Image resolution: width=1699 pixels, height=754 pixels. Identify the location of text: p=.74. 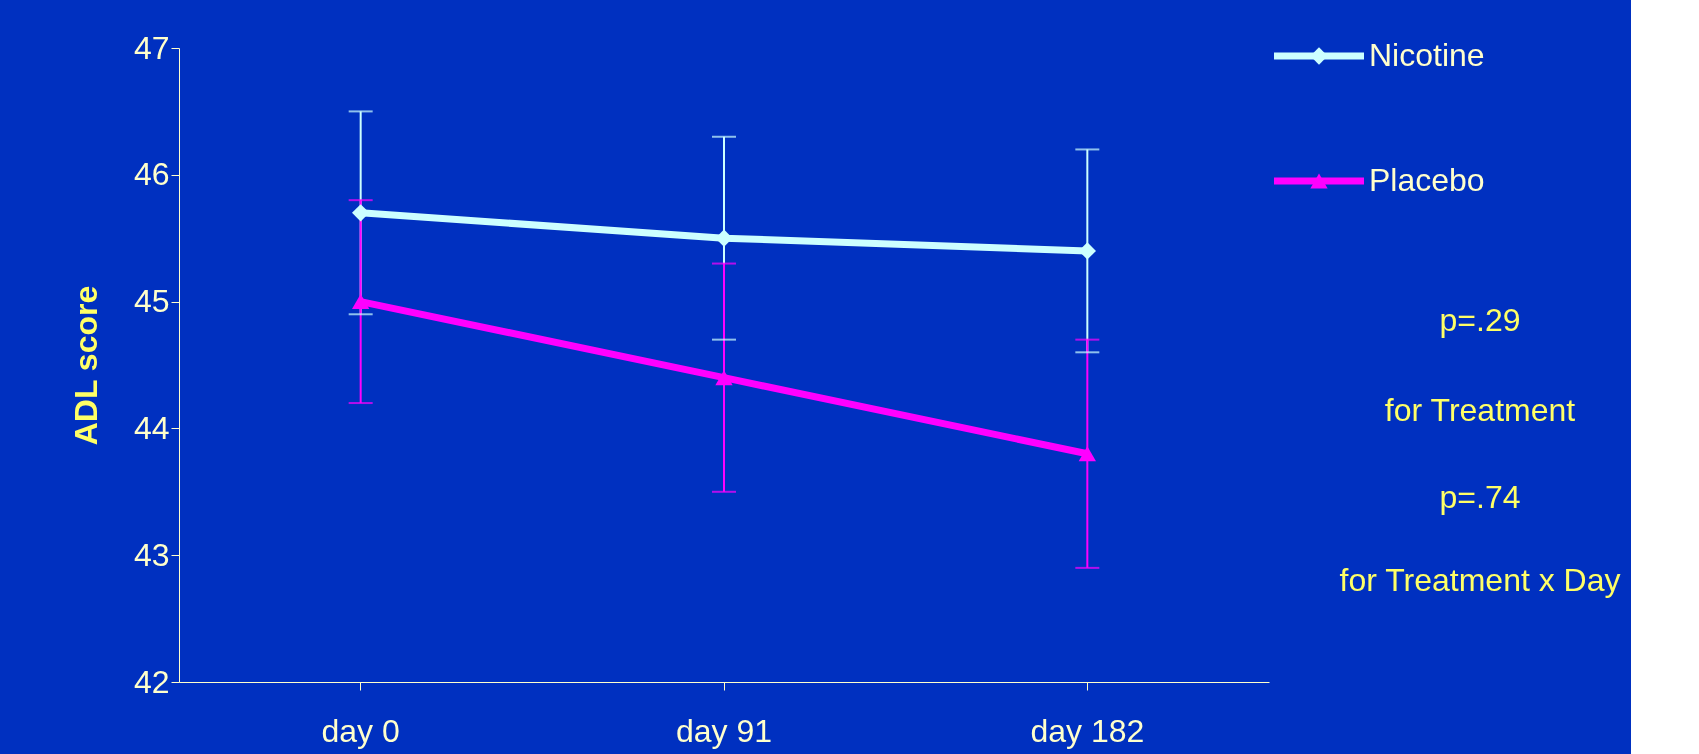
(1480, 497).